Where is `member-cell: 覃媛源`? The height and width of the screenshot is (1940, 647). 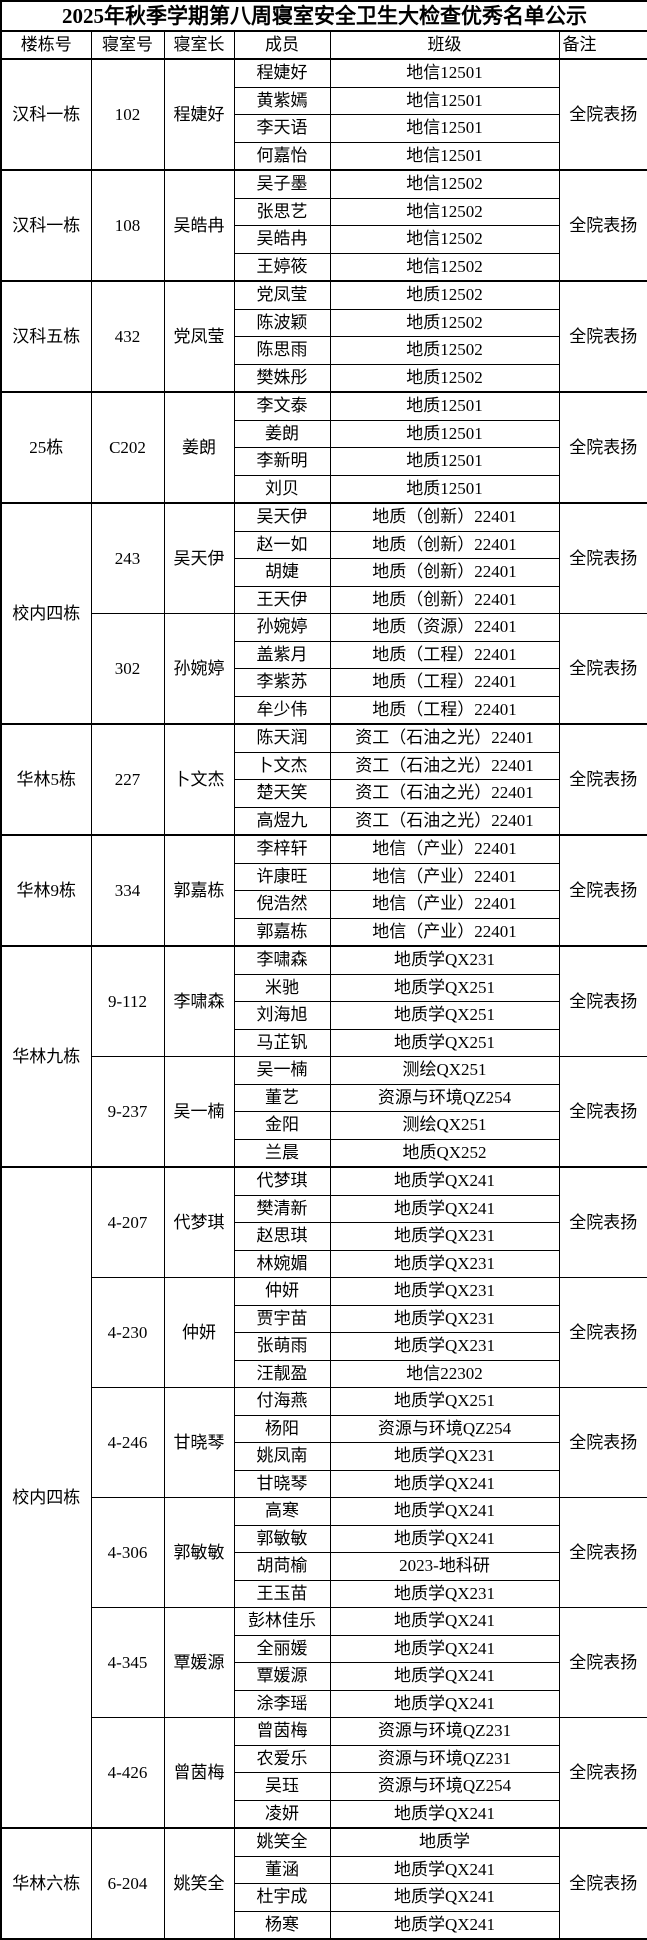
member-cell: 覃媛源 is located at coordinates (282, 1676).